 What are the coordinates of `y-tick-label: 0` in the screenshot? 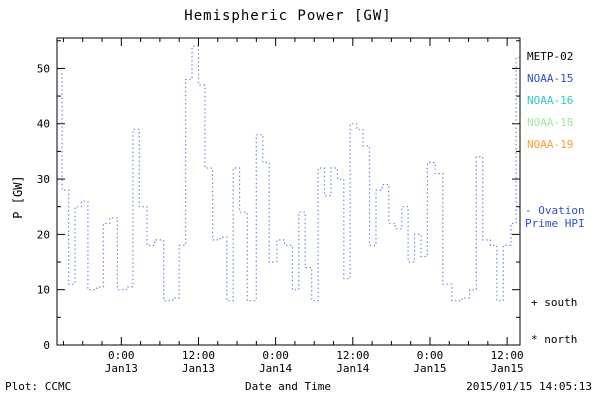 It's located at (46, 345).